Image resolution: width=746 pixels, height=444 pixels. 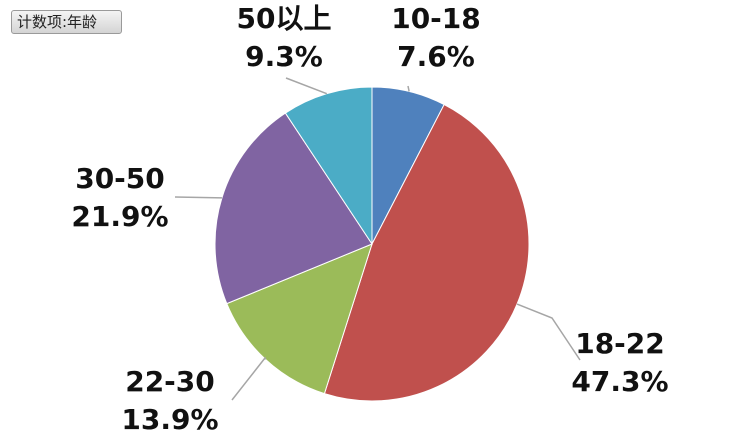 What do you see at coordinates (306, 86) in the screenshot?
I see `leader-line-50以上` at bounding box center [306, 86].